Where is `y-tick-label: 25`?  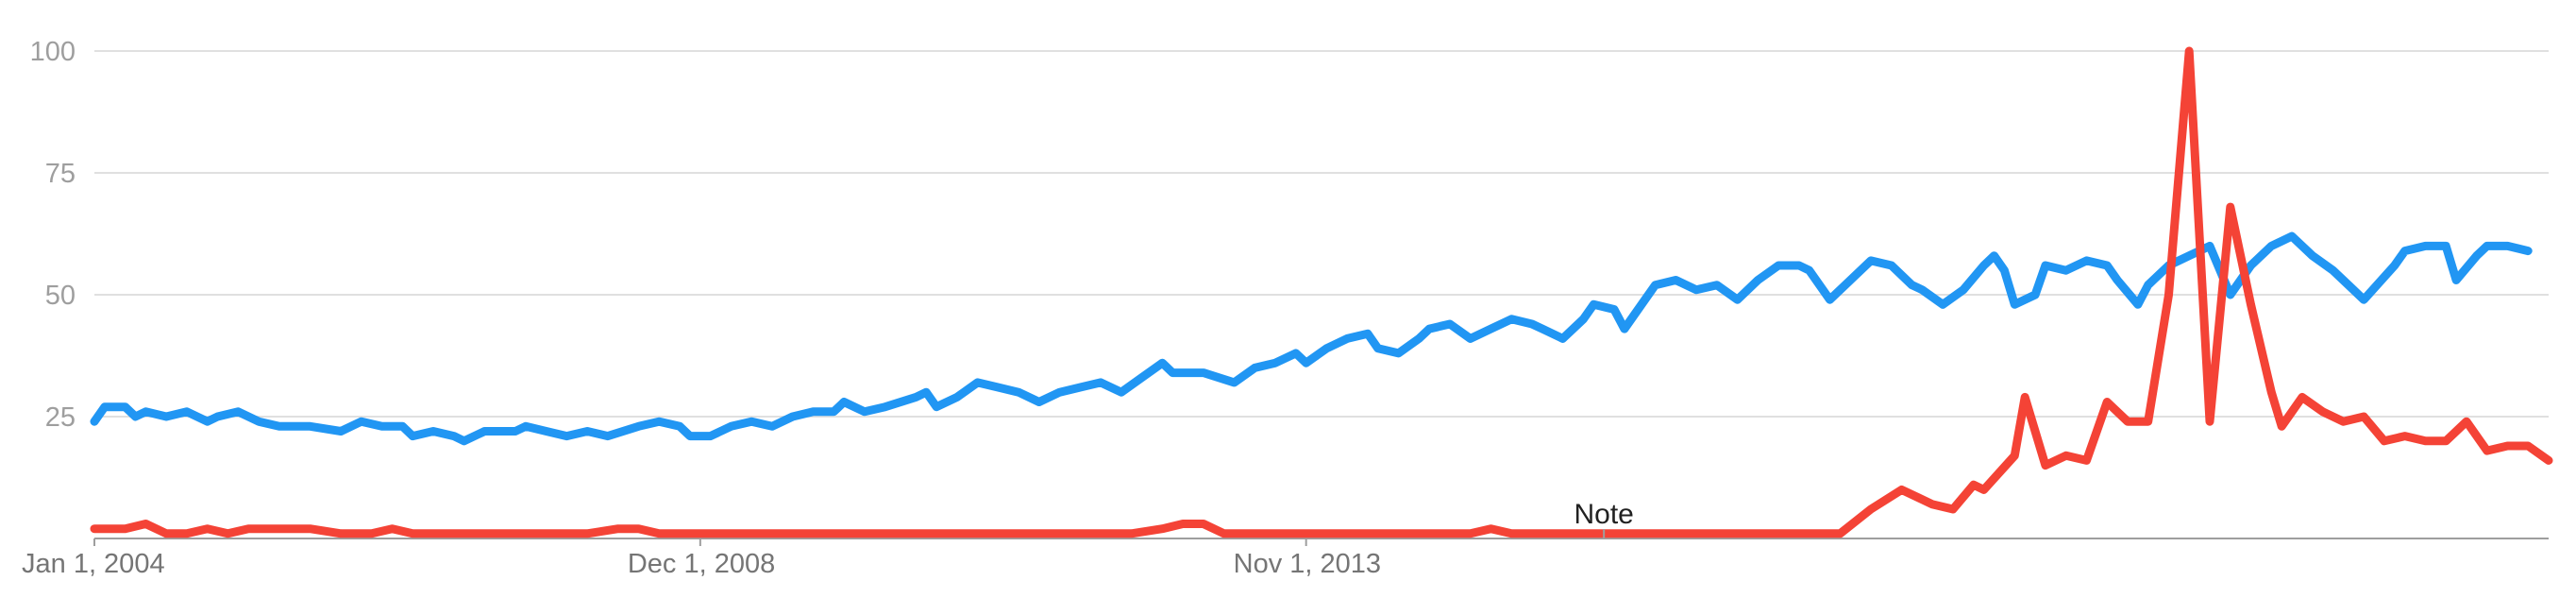
y-tick-label: 25 is located at coordinates (60, 418).